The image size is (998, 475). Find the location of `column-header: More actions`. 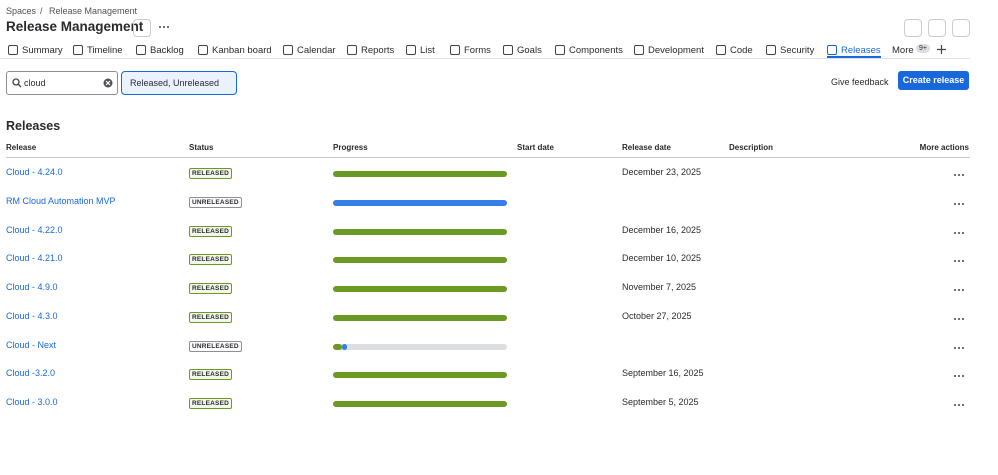

column-header: More actions is located at coordinates (944, 147).